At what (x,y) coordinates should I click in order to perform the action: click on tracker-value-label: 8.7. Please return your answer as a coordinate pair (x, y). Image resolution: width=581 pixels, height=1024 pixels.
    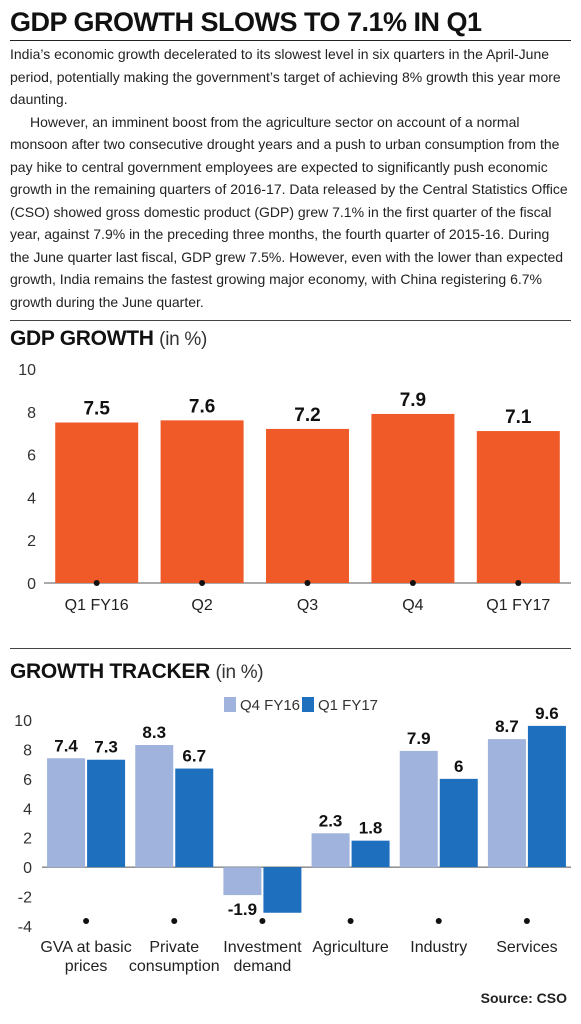
    Looking at the image, I should click on (507, 726).